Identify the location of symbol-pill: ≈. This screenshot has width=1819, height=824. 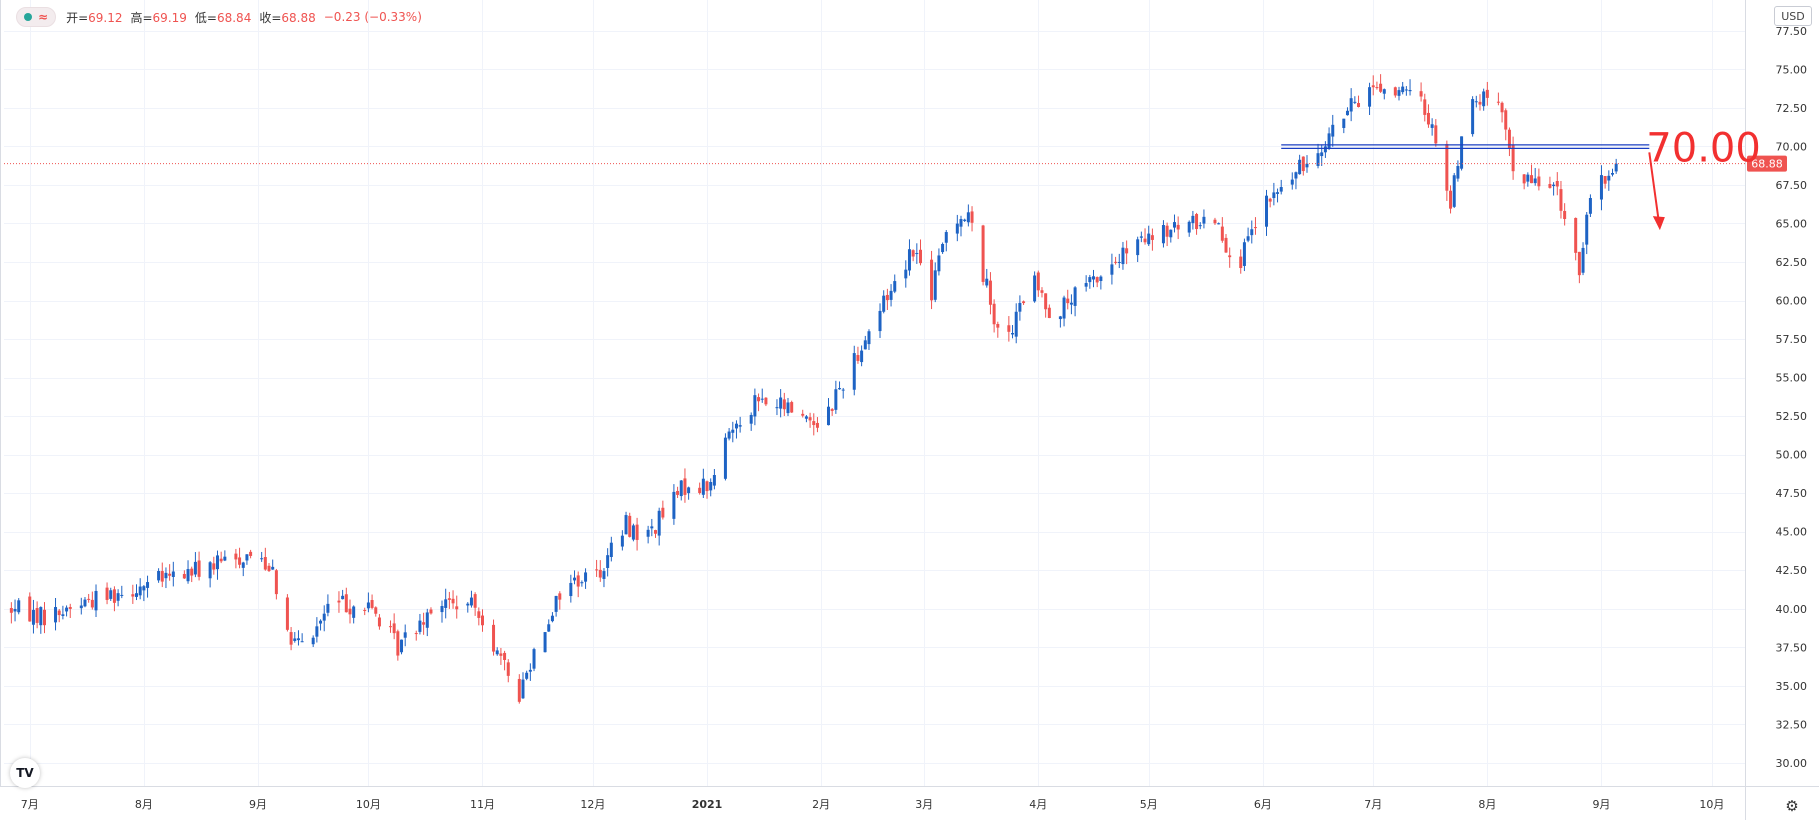
(36, 17).